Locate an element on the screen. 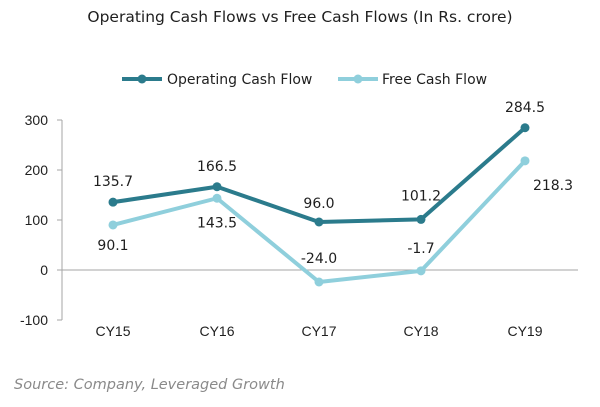 The height and width of the screenshot is (407, 600). legend: Operating Cash Flow Free Cash Flow is located at coordinates (304, 80).